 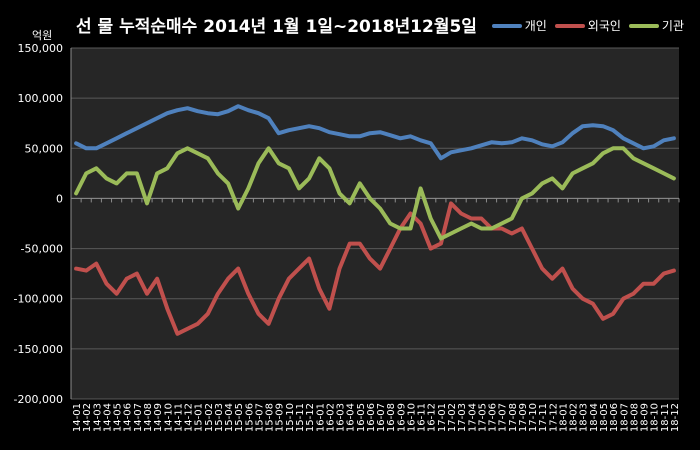 I want to click on x-tick-label: 14-08, so click(x=148, y=417).